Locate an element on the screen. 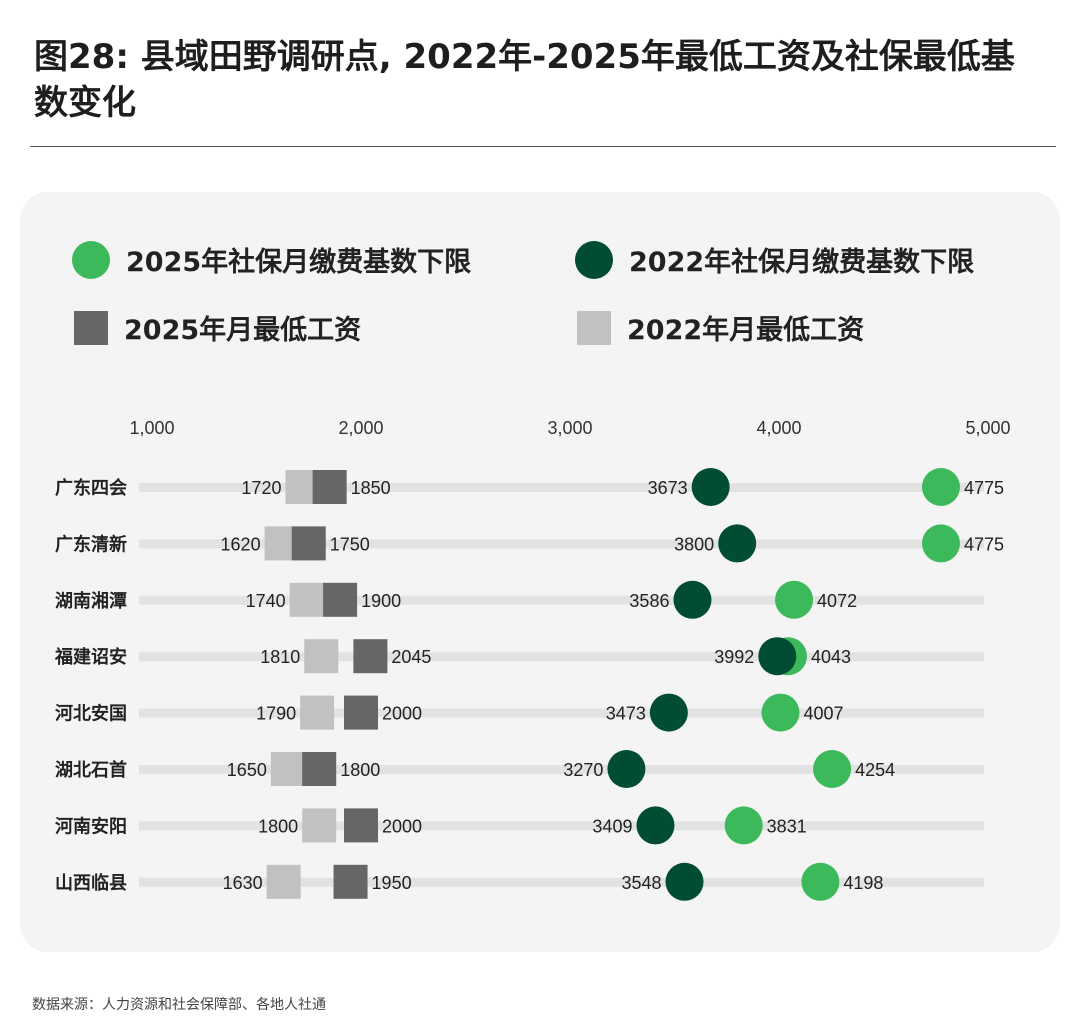  ss-2025-label: 4254 is located at coordinates (875, 770).